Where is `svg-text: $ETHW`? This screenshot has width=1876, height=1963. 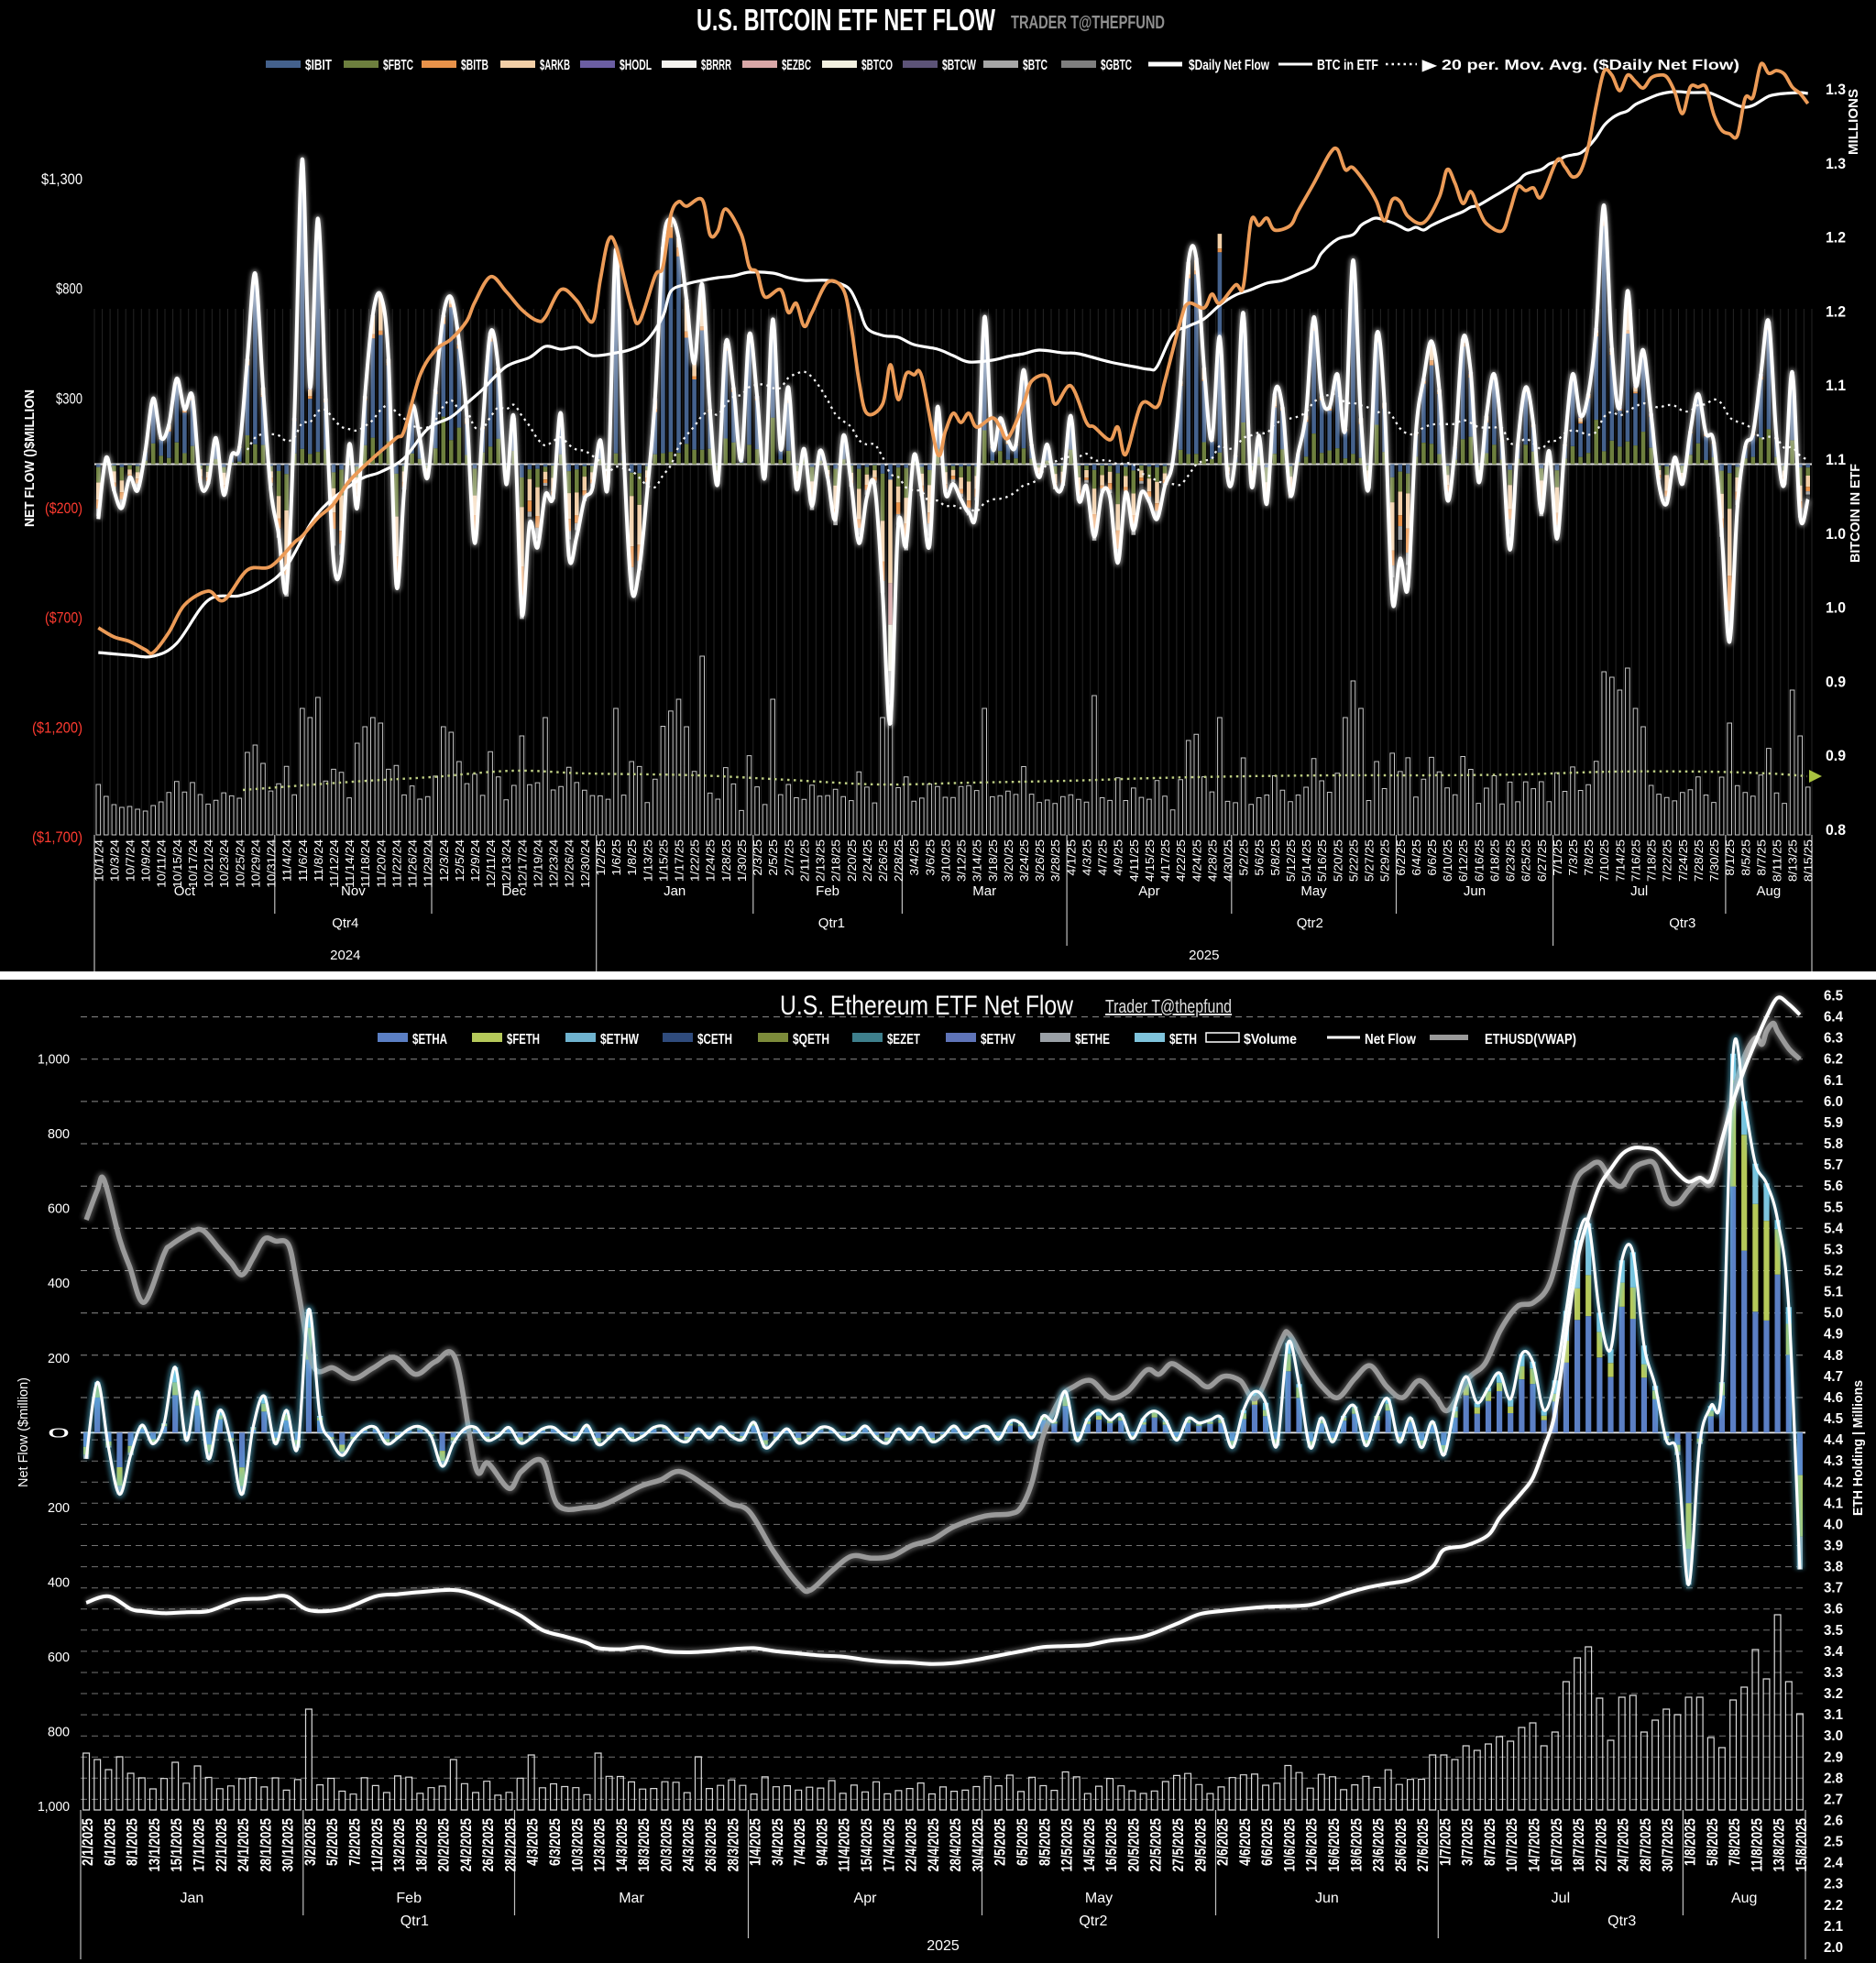
svg-text: $ETHW is located at coordinates (620, 1039).